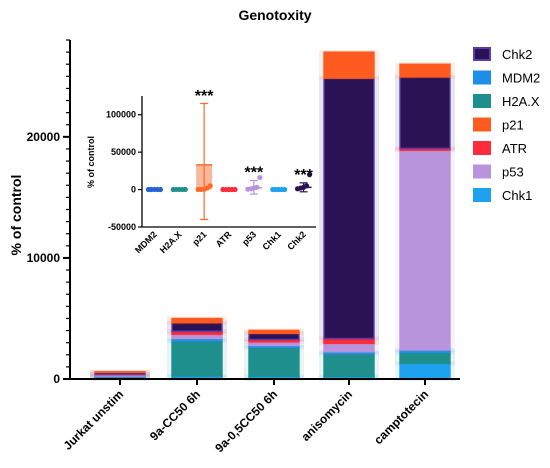  Describe the element at coordinates (56, 379) in the screenshot. I see `y-tick-label: 0` at that location.